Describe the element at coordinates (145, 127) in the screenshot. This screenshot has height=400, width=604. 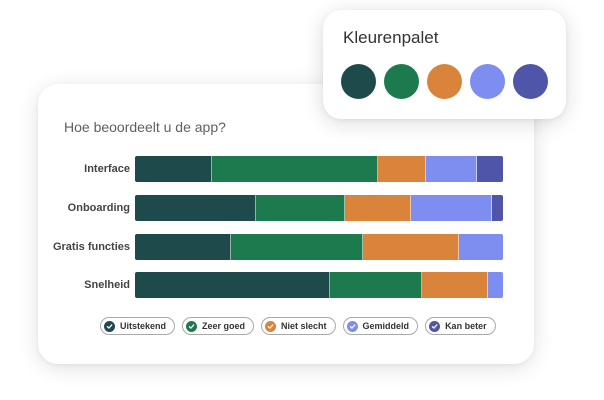
I see `chart-title: Hoe beoordeelt u de app?` at that location.